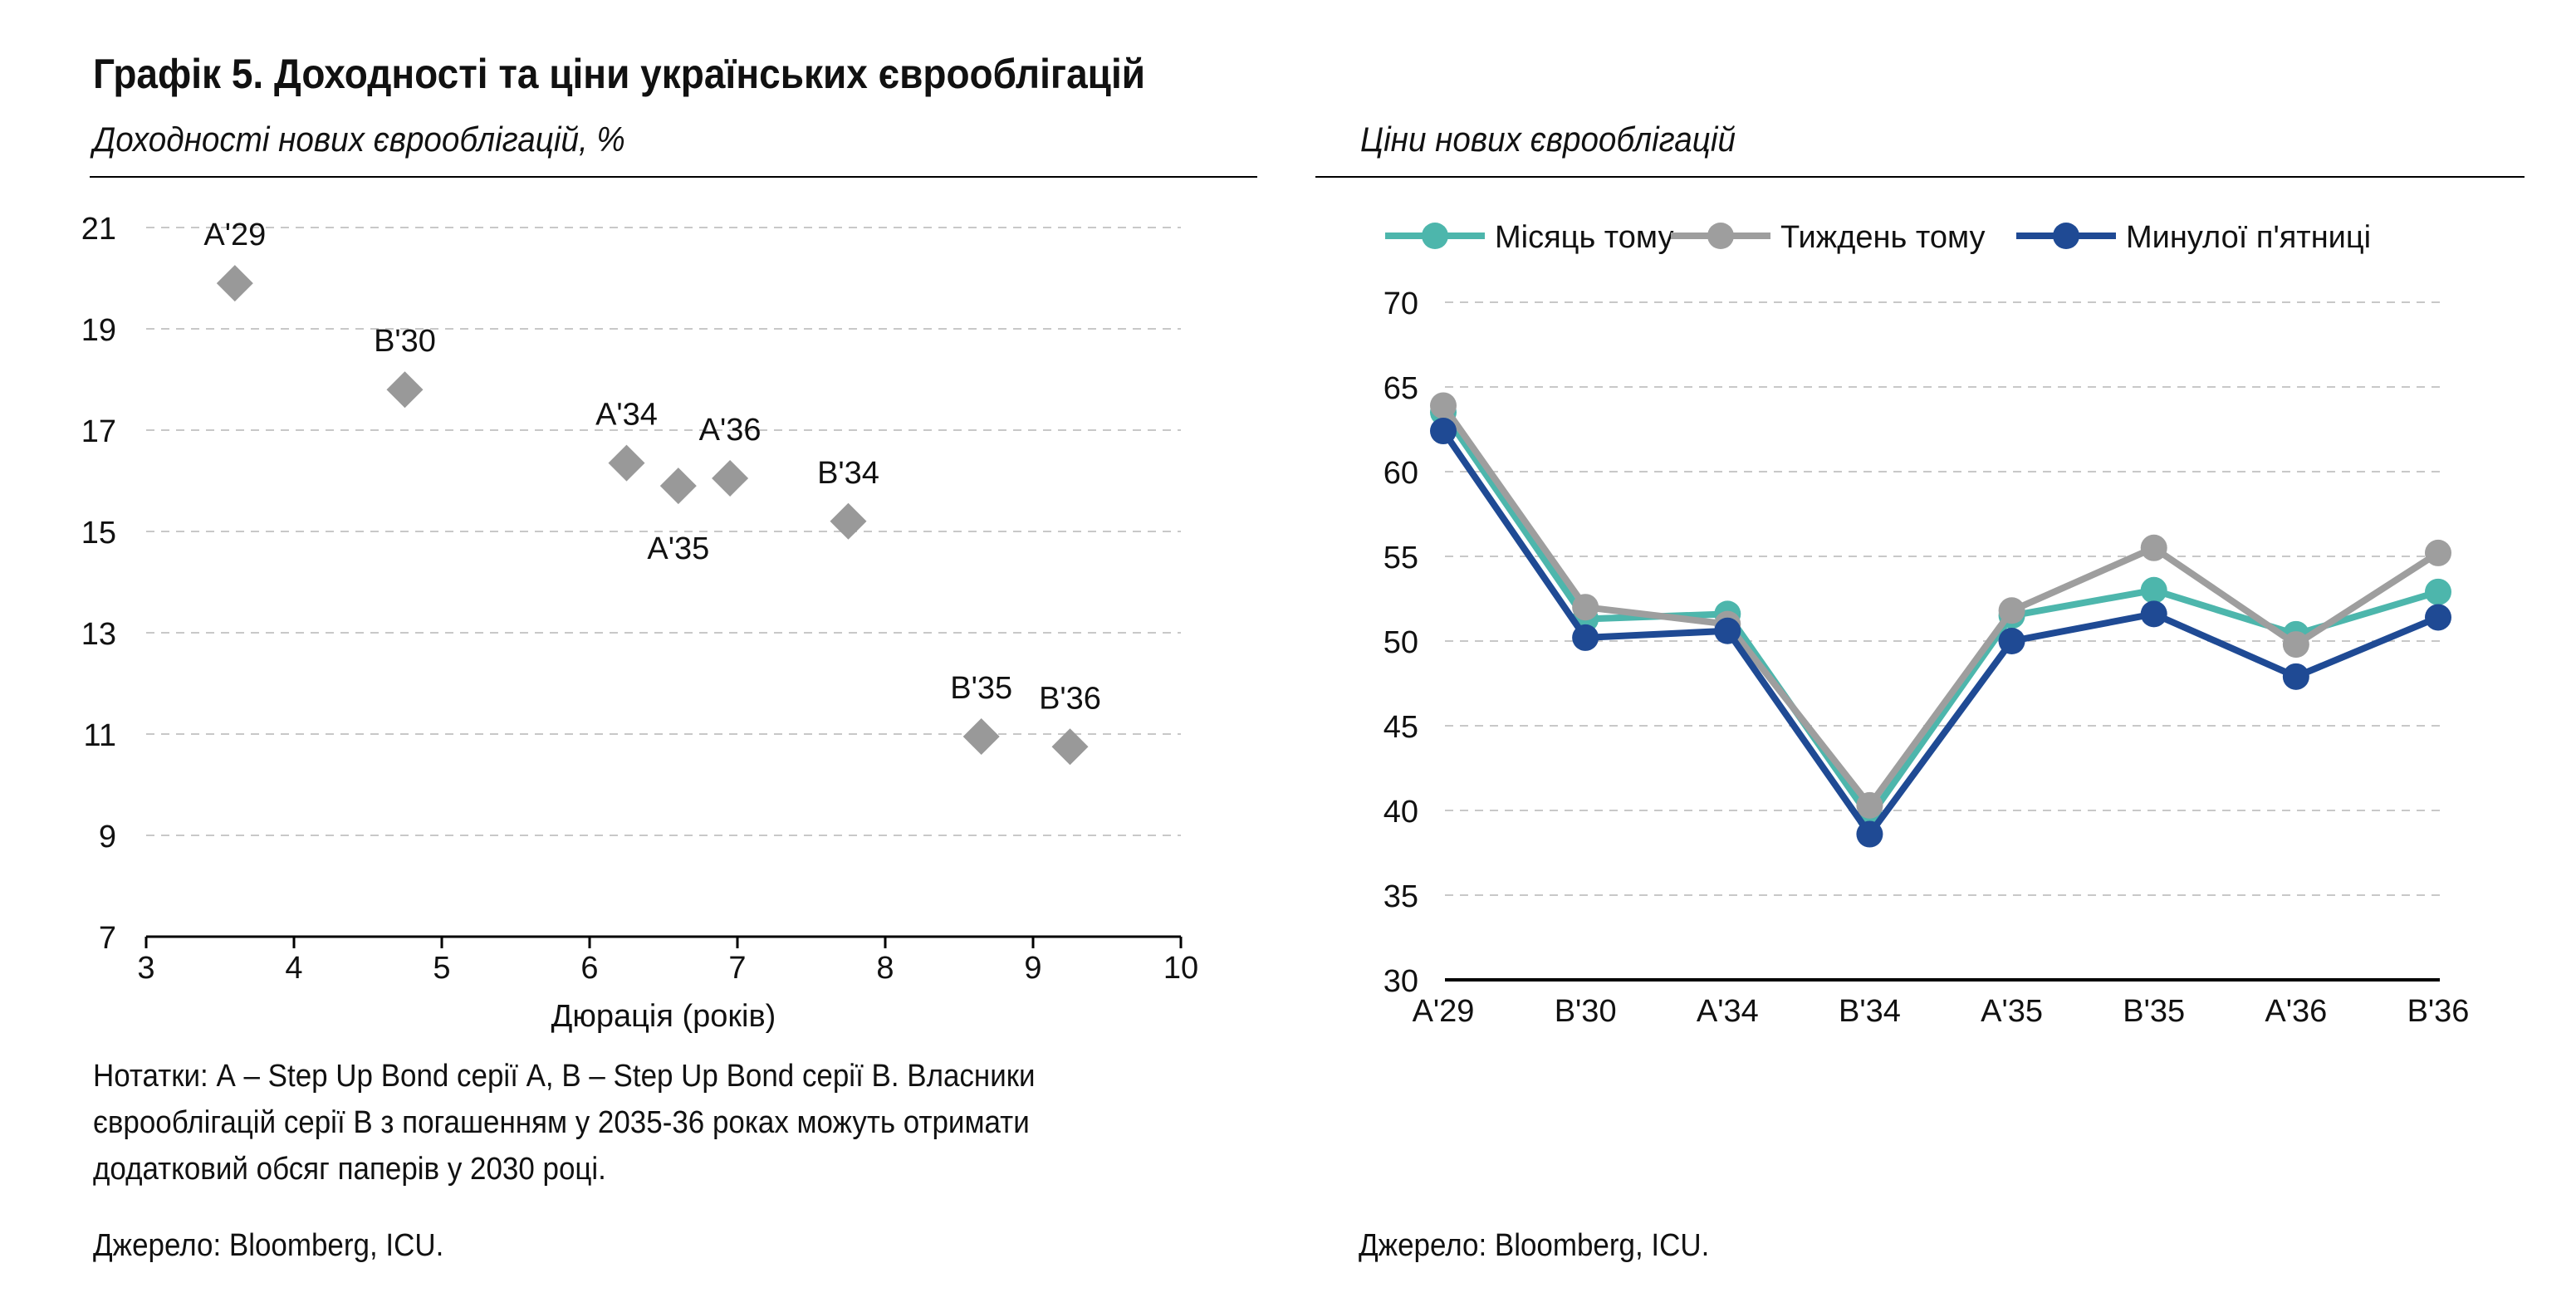 This screenshot has height=1312, width=2576. I want to click on y-tick-label: 19, so click(99, 331).